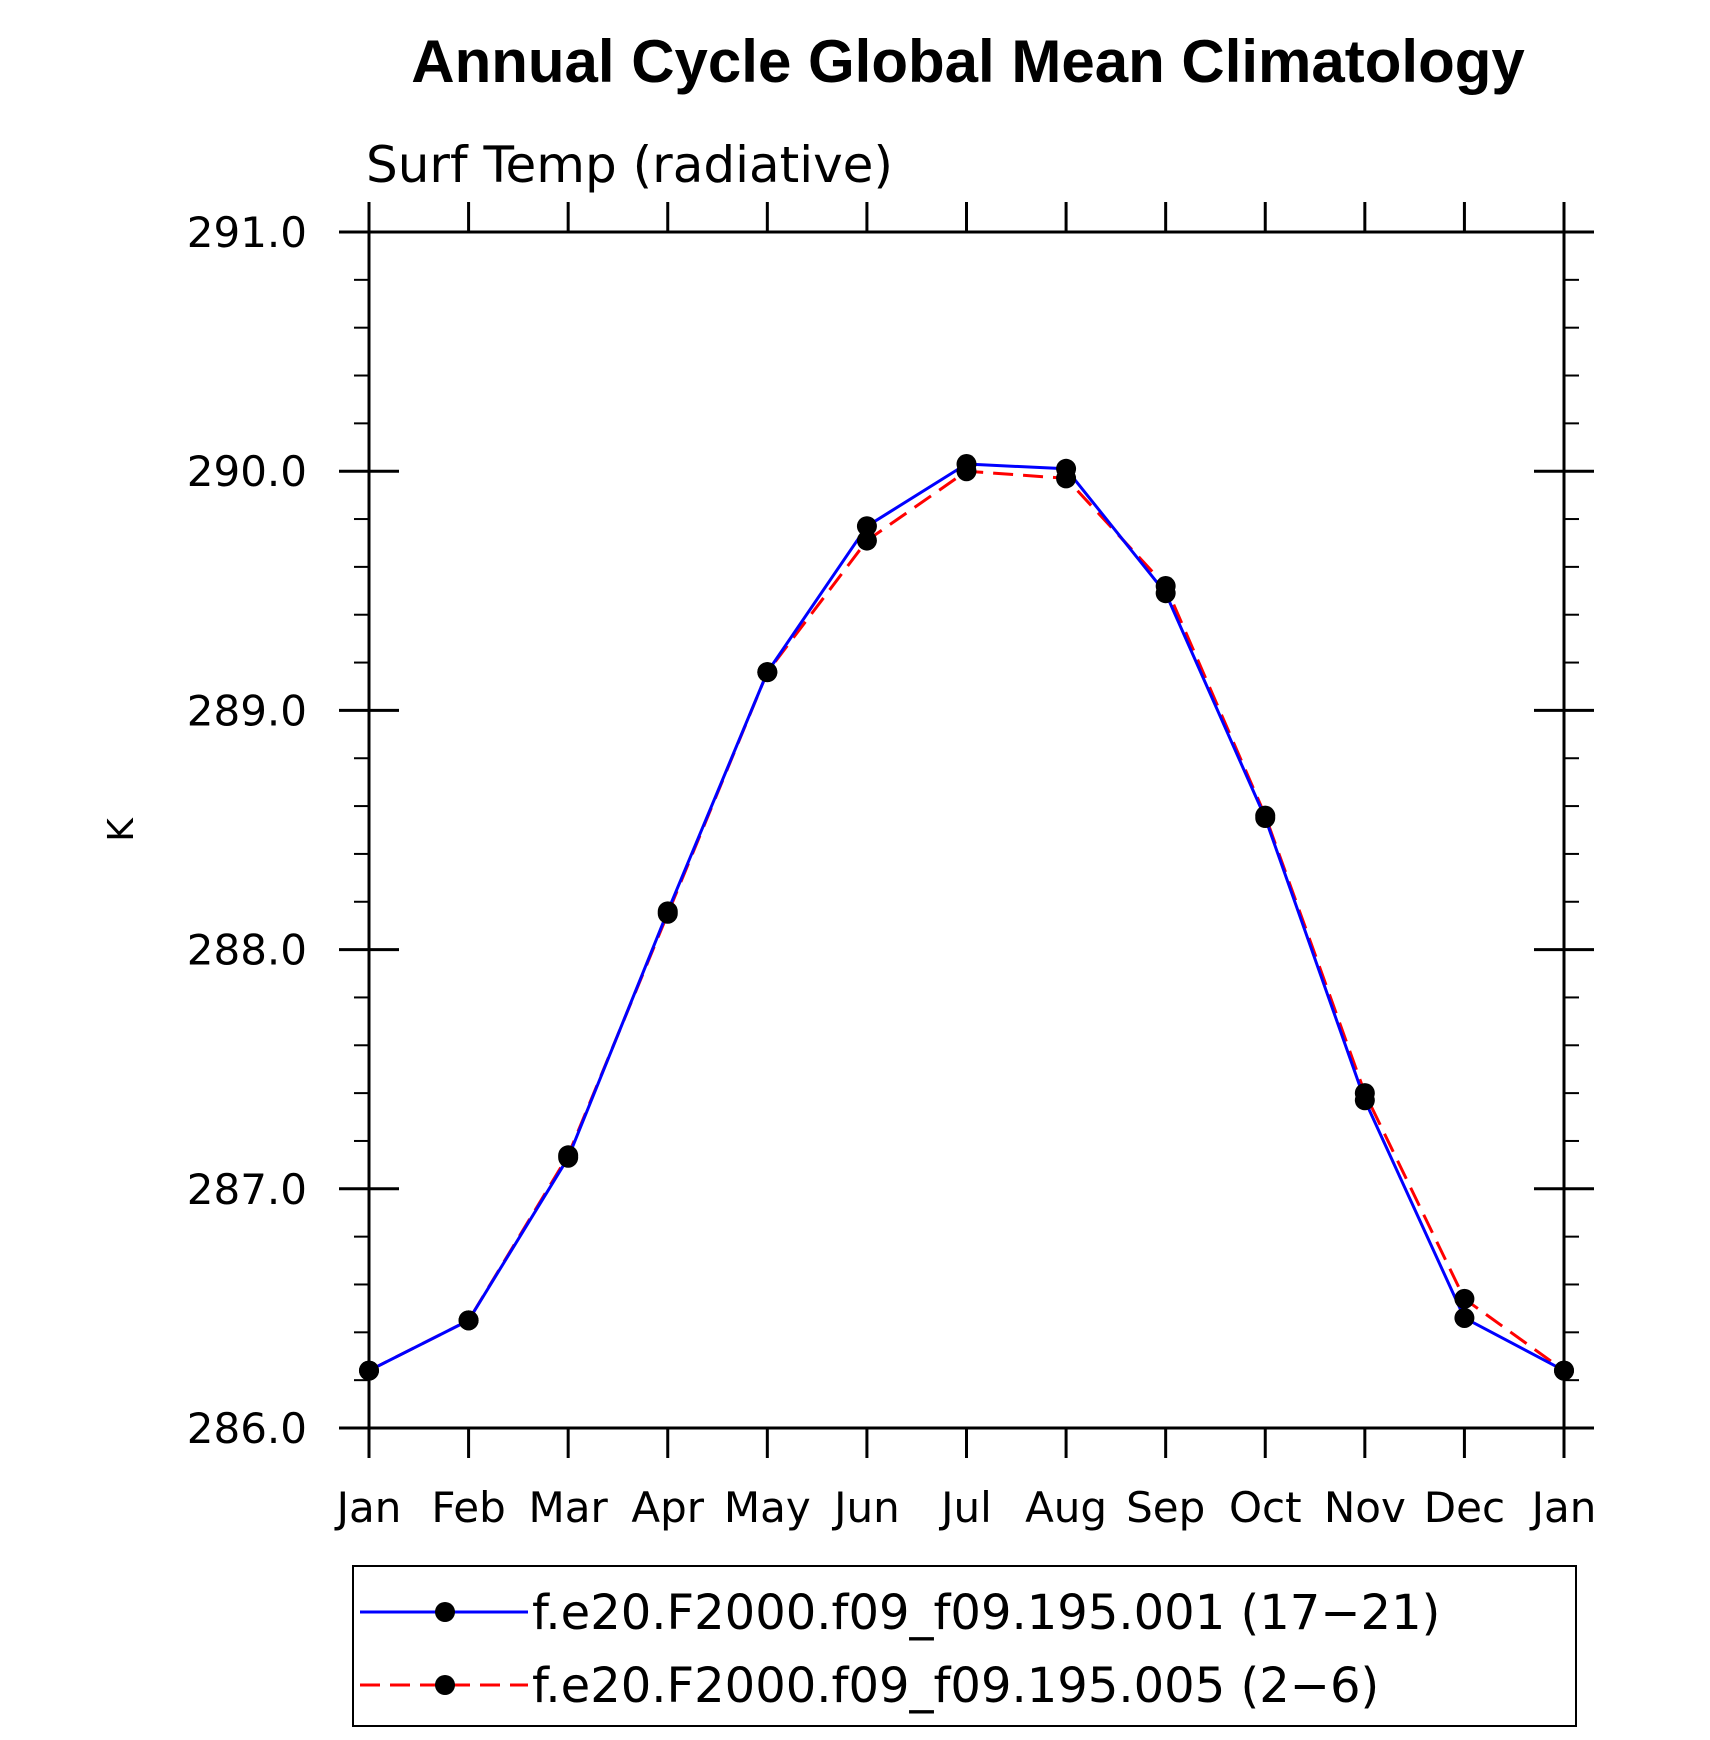 Image resolution: width=1710 pixels, height=1740 pixels. Describe the element at coordinates (247, 1428) in the screenshot. I see `y-tick-label: 286.0` at that location.